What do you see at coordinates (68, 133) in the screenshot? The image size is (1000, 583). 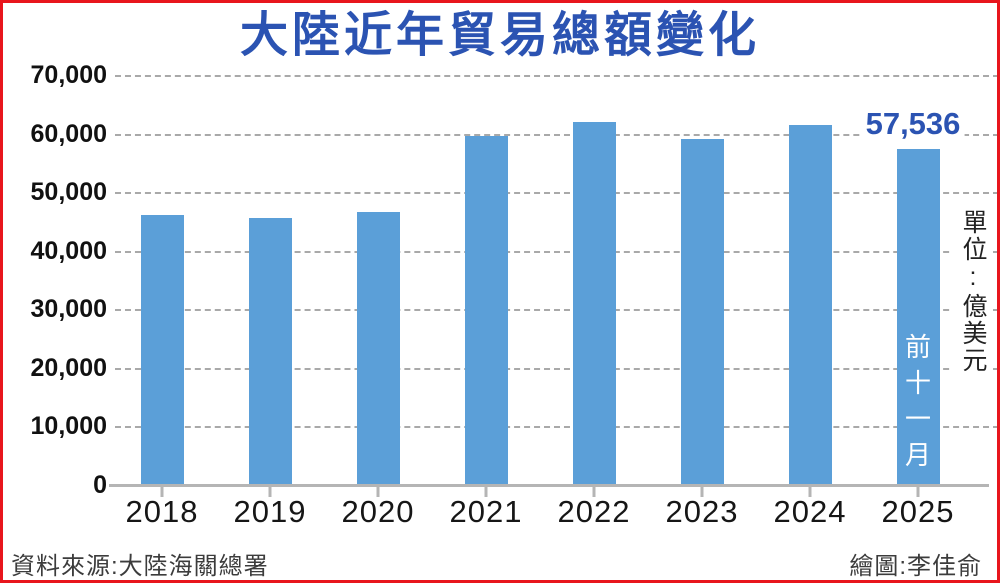 I see `y-tick-label-60000: 60,000` at bounding box center [68, 133].